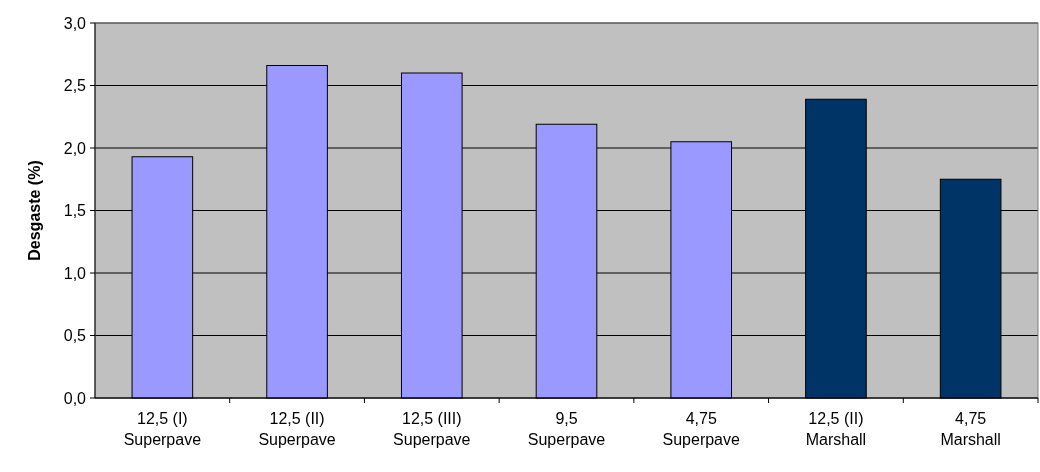 Image resolution: width=1040 pixels, height=472 pixels. What do you see at coordinates (836, 429) in the screenshot?
I see `x-tick-label: 12,5 (II) Marshall` at bounding box center [836, 429].